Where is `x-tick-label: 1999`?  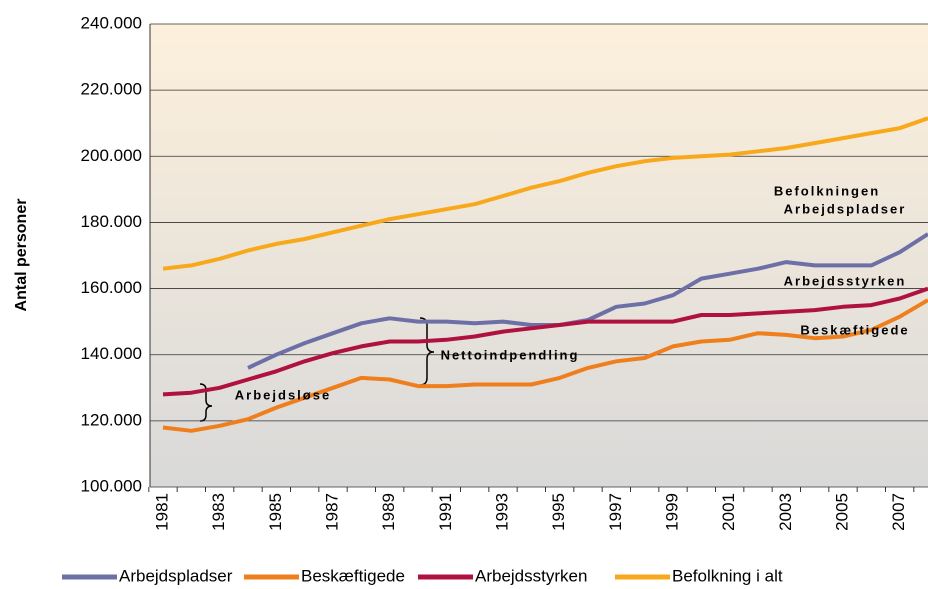 x-tick-label: 1999 is located at coordinates (671, 512).